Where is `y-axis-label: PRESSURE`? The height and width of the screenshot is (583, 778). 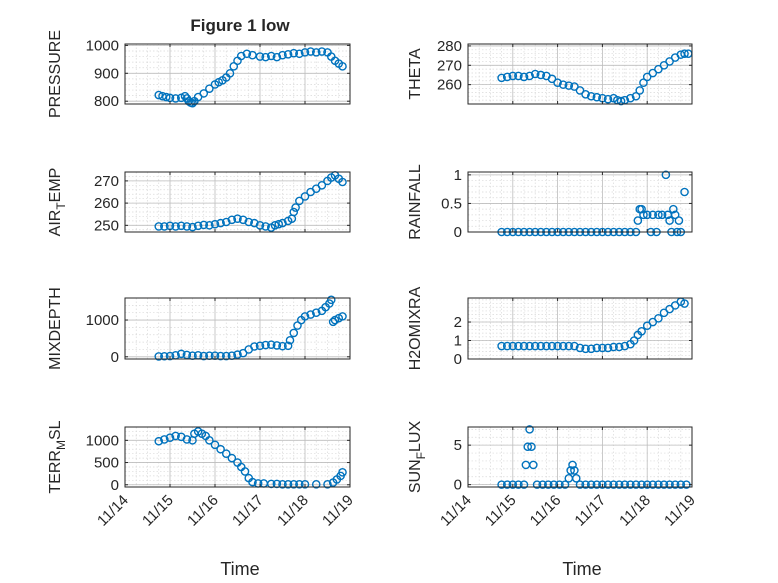
y-axis-label: PRESSURE is located at coordinates (55, 74).